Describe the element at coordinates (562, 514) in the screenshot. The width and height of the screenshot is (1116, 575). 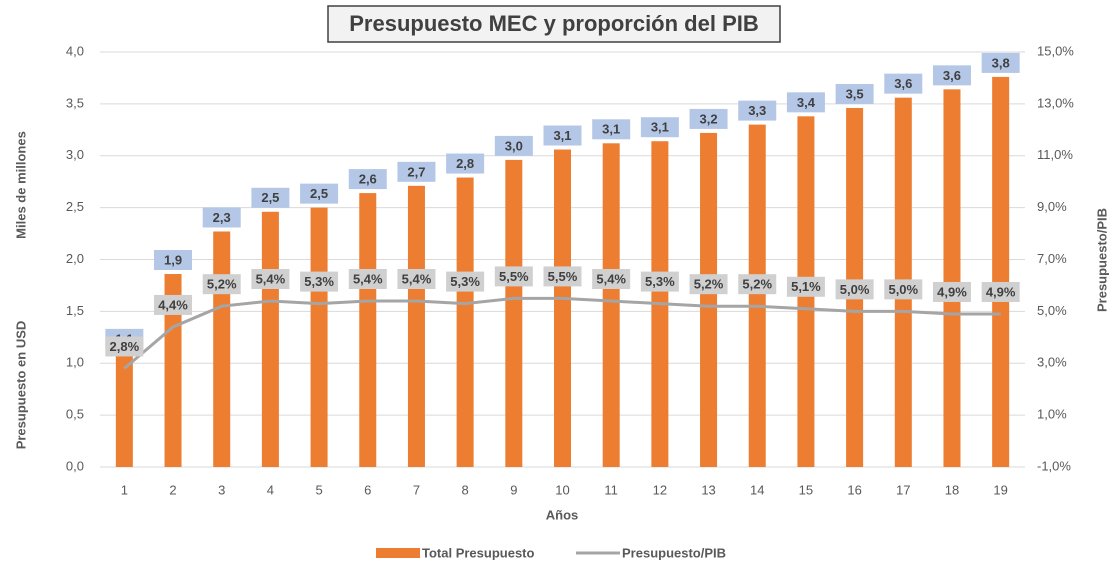
I see `x-axis-title: Años` at that location.